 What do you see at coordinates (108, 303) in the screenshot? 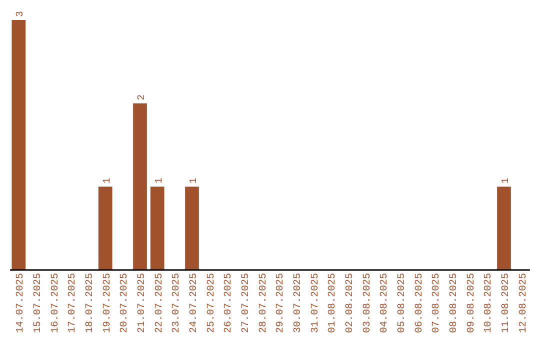
I see `x-tick-label: 19.07.2025` at bounding box center [108, 303].